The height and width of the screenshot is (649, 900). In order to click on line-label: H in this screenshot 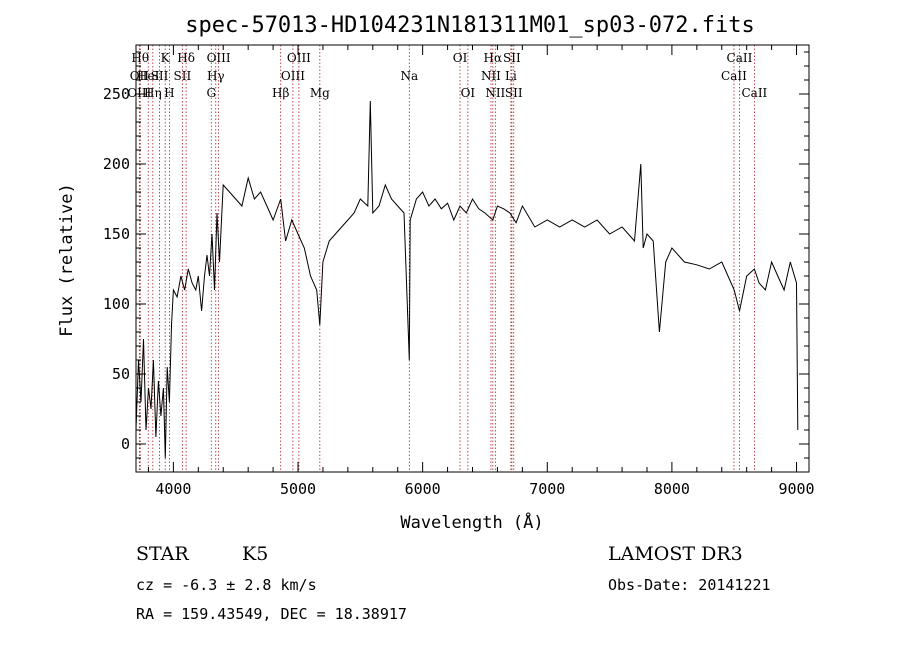, I will do `click(169, 93)`.